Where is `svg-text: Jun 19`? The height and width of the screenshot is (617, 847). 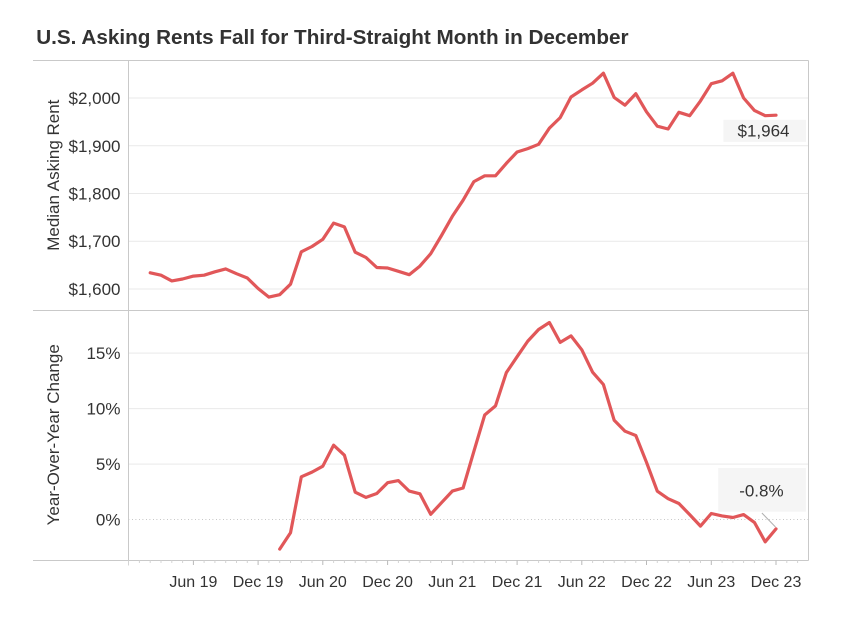 svg-text: Jun 19 is located at coordinates (193, 582).